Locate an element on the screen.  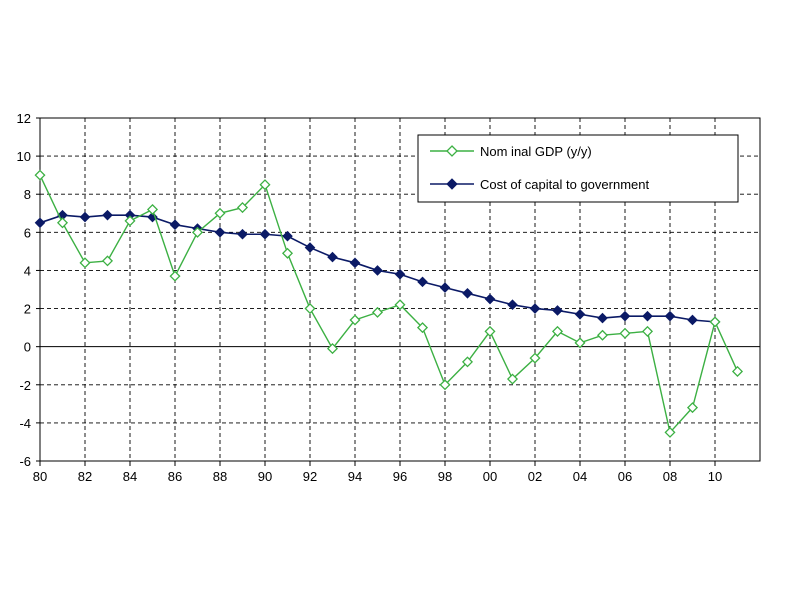
x-tick-label: 96 is located at coordinates (400, 476).